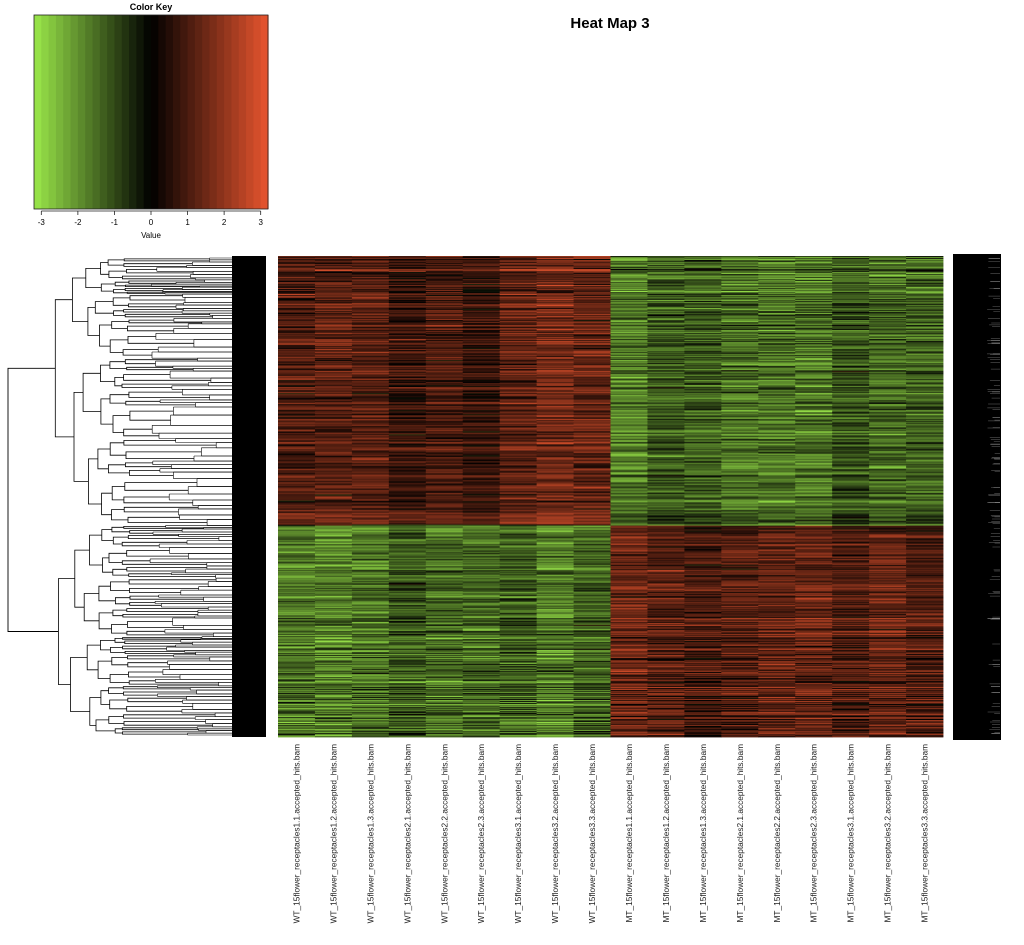  Describe the element at coordinates (151, 112) in the screenshot. I see `color-key-frame` at that location.